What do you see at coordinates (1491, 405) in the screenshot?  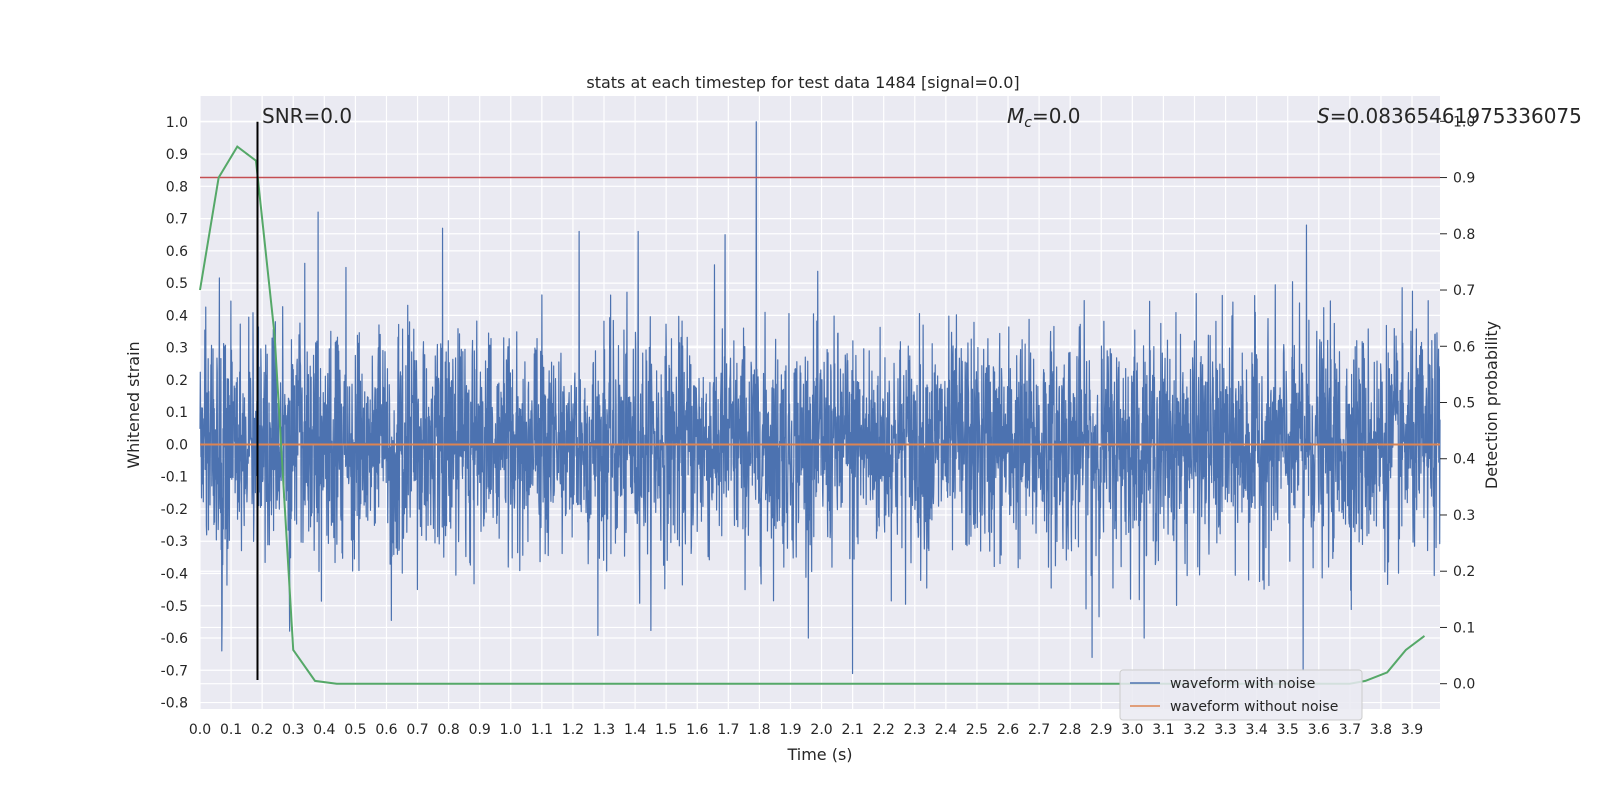 I see `y-axis-right-label: Detection probability` at bounding box center [1491, 405].